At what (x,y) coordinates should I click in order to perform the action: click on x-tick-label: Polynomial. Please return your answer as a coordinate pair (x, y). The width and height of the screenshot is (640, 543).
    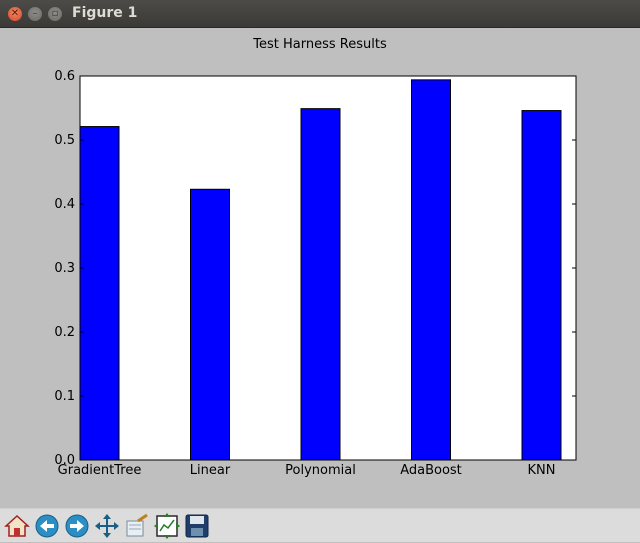
    Looking at the image, I should click on (320, 470).